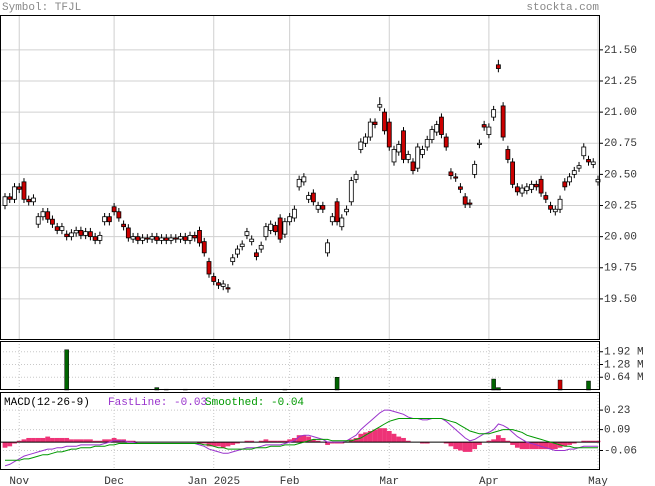  What do you see at coordinates (157, 403) in the screenshot?
I see `legend-entry: FastLine: -0.03` at bounding box center [157, 403].